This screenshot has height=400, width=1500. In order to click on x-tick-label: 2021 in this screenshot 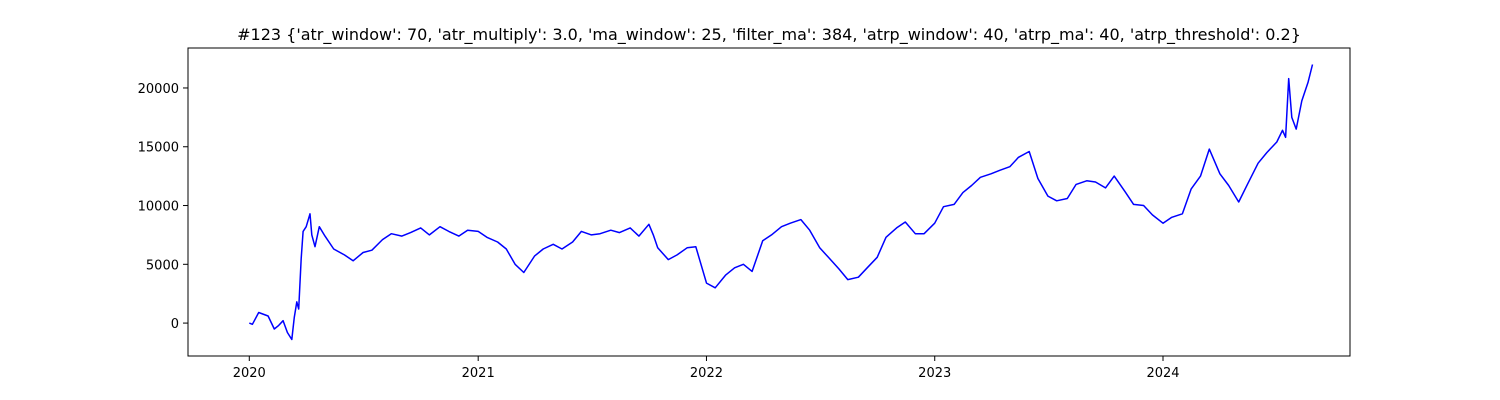, I will do `click(478, 373)`.